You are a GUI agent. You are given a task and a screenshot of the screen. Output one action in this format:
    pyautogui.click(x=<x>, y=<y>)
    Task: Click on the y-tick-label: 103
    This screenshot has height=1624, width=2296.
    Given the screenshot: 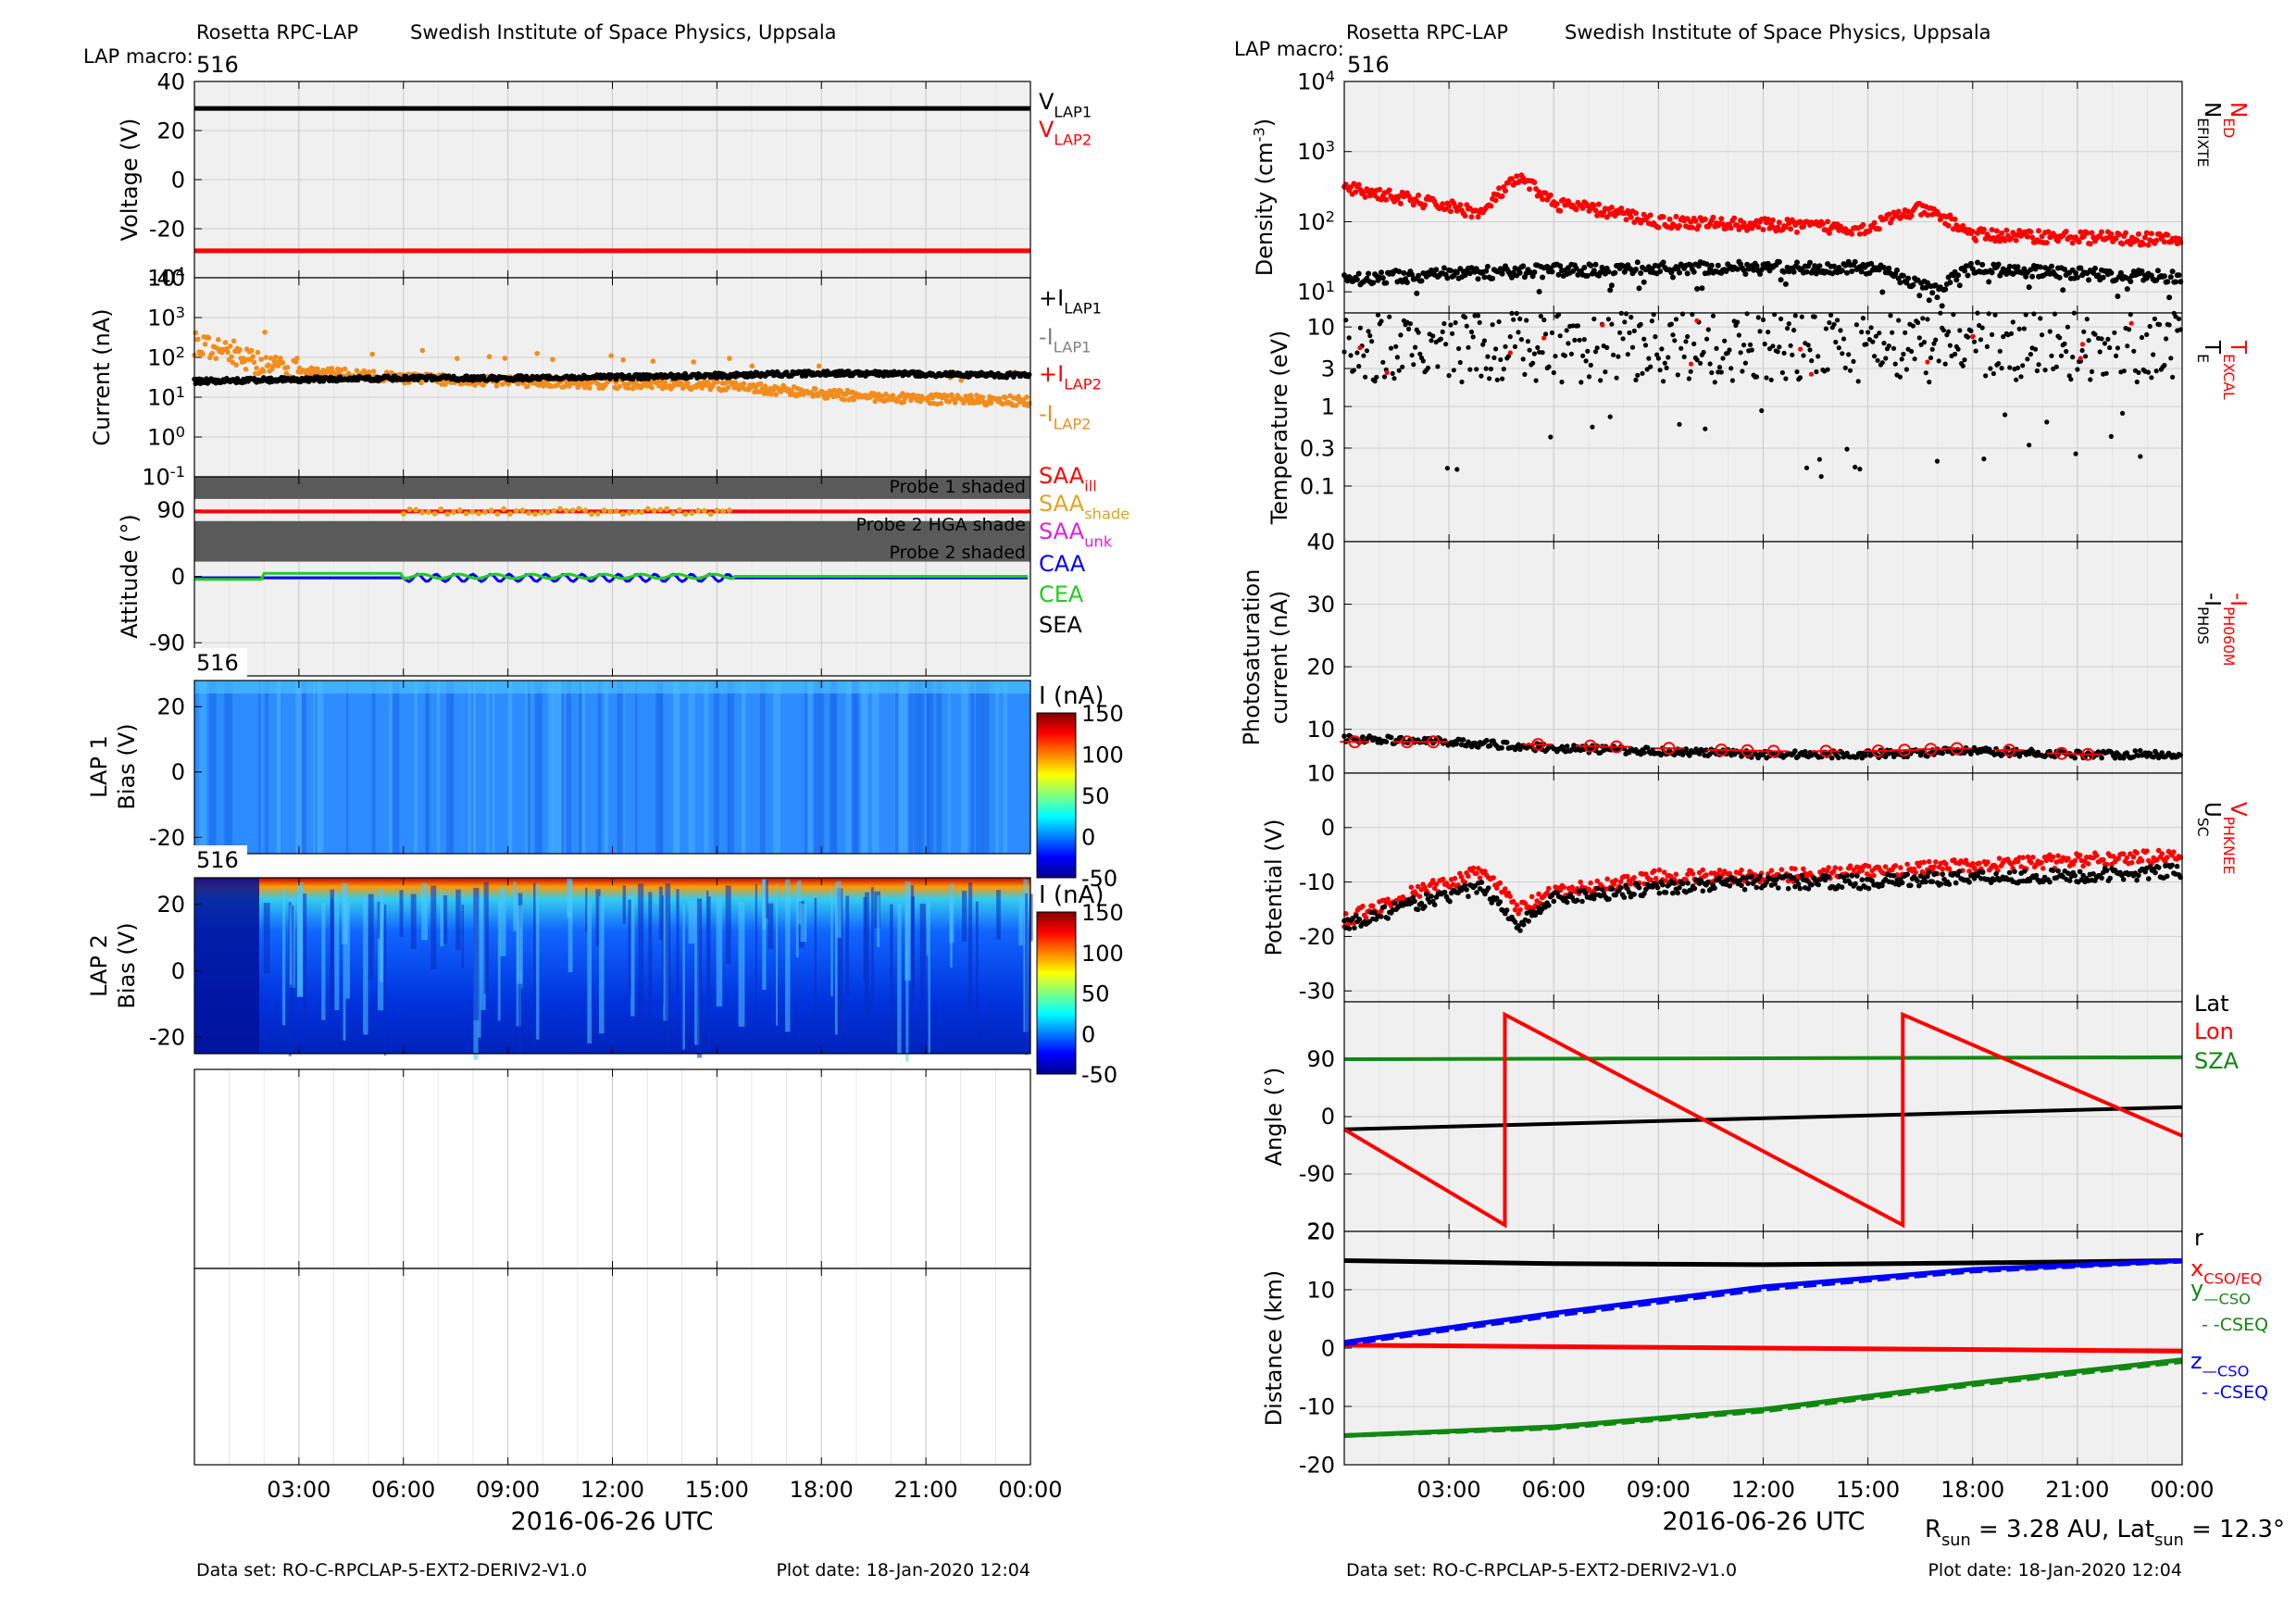 What is the action you would take?
    pyautogui.click(x=166, y=317)
    